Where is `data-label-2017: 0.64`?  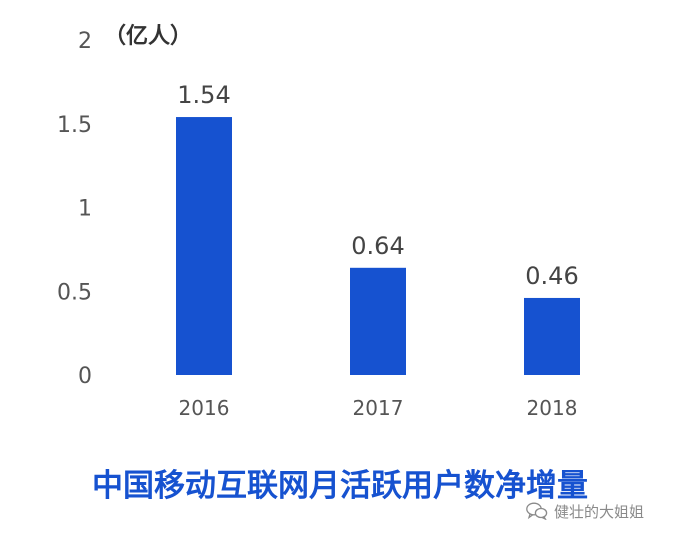
data-label-2017: 0.64 is located at coordinates (377, 246).